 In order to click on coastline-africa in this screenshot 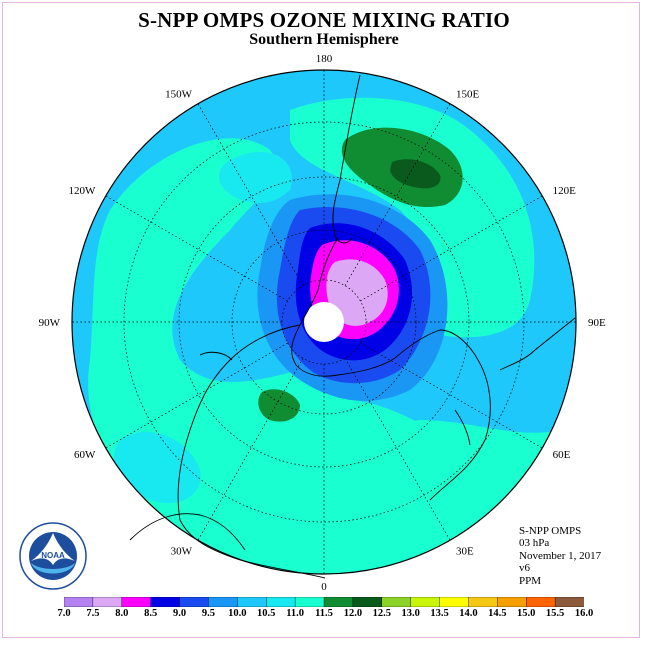, I will do `click(537, 344)`.